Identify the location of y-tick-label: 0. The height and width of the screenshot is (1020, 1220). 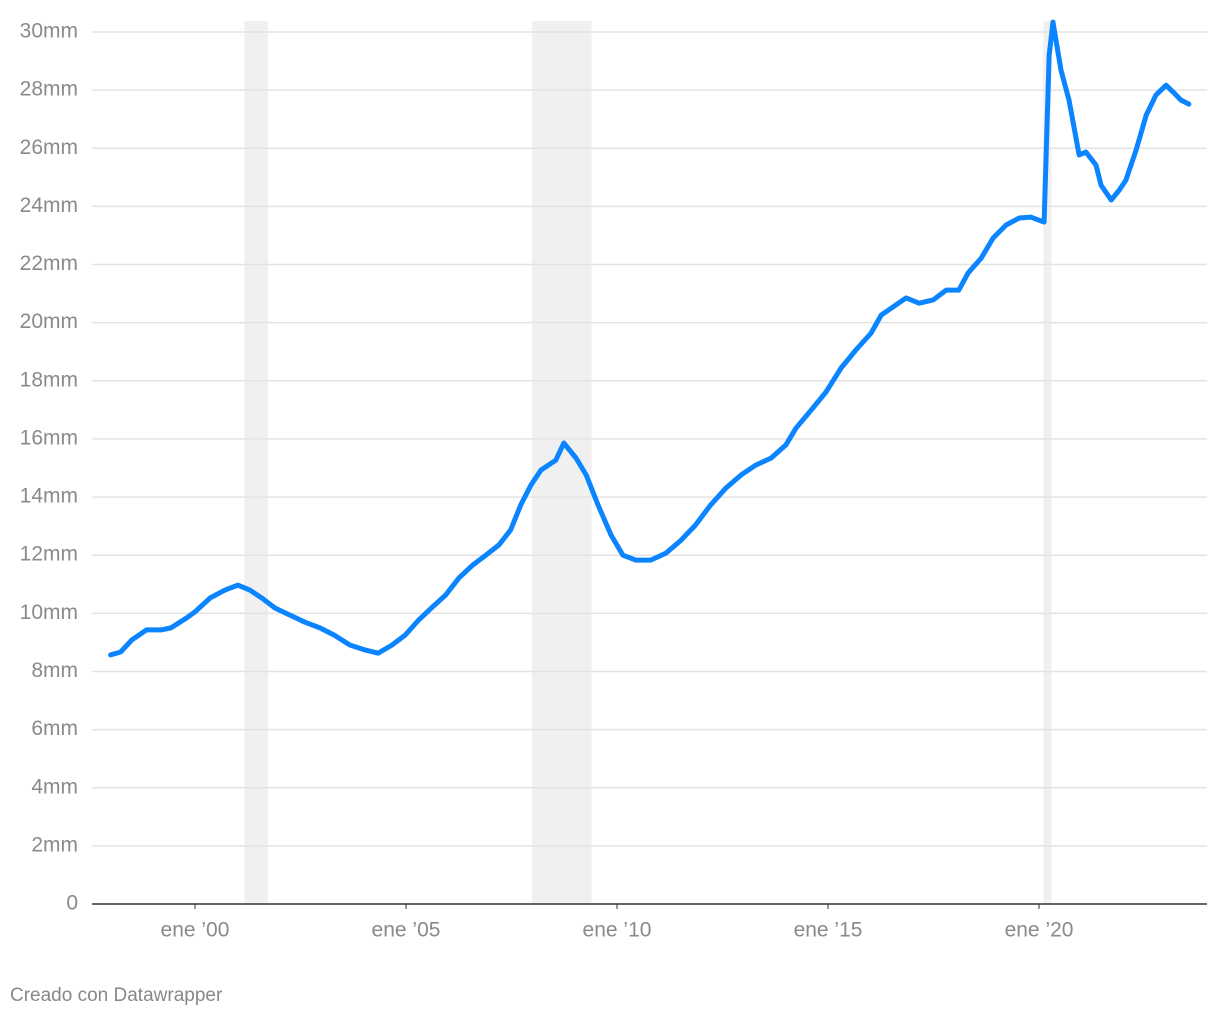
(72, 903).